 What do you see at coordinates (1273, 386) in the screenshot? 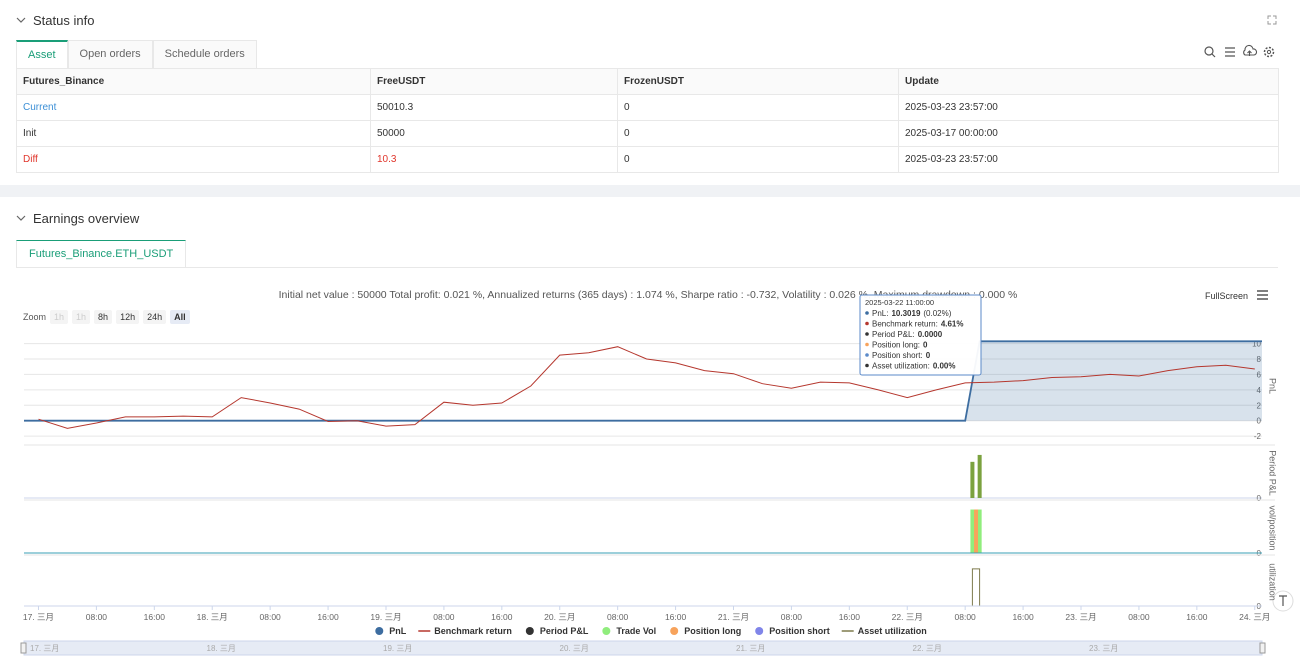
I see `y-axis-title: PnL` at bounding box center [1273, 386].